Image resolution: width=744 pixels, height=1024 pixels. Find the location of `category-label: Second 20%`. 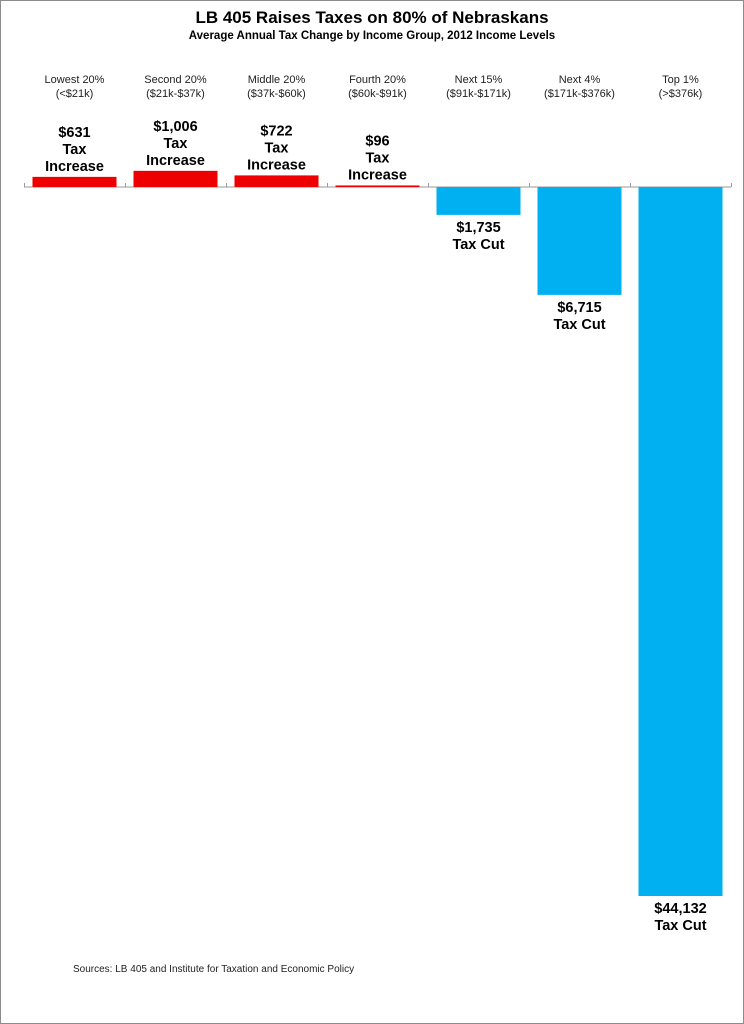

category-label: Second 20% is located at coordinates (175, 80).